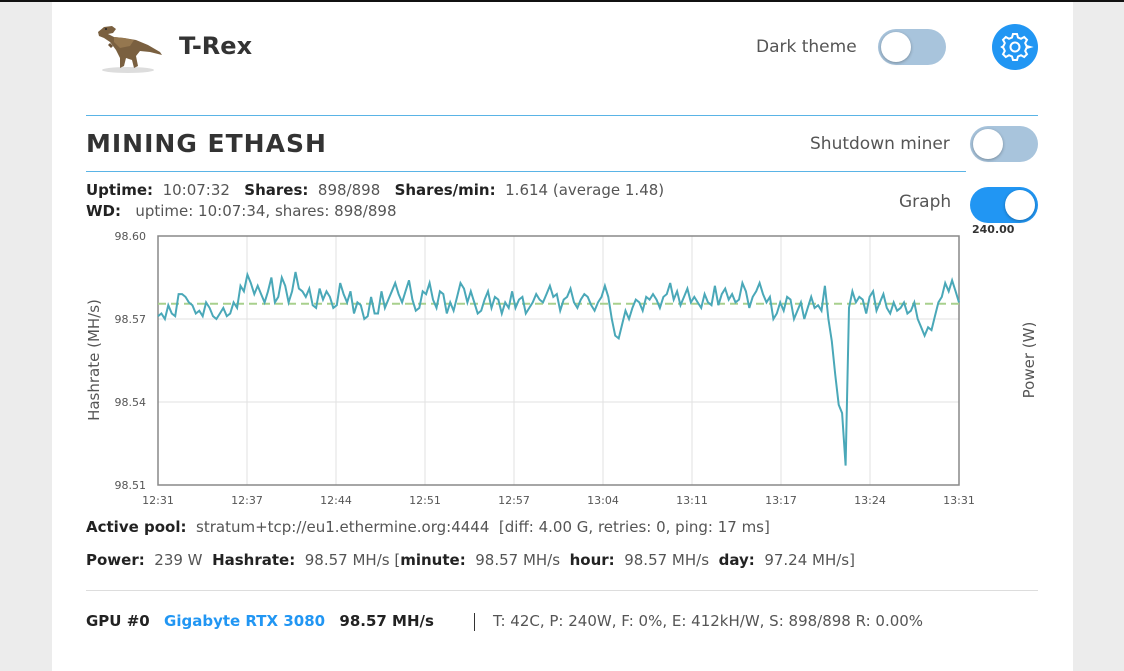 The width and height of the screenshot is (1124, 671). Describe the element at coordinates (131, 319) in the screenshot. I see `y-tick-label: 98.57` at that location.